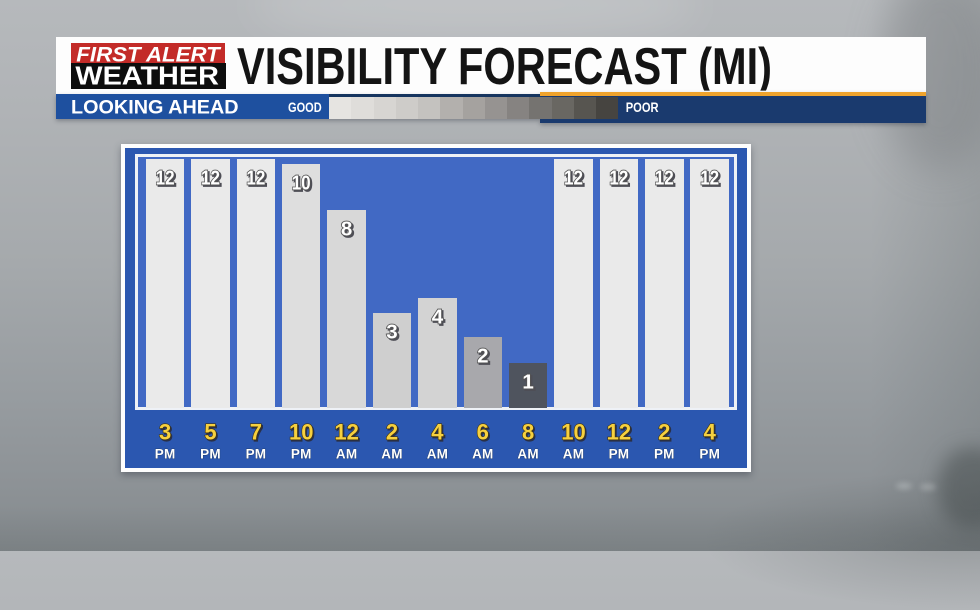 This screenshot has width=980, height=610. I want to click on svg-text: WEATHER, so click(147, 77).